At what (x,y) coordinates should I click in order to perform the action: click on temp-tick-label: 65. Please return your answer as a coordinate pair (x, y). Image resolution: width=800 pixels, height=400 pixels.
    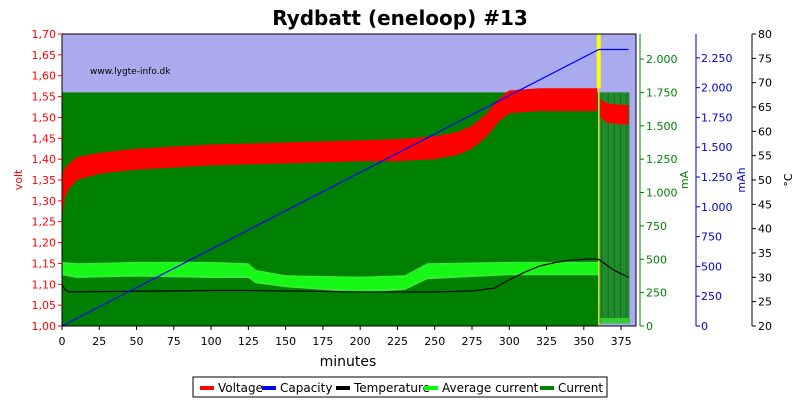
    Looking at the image, I should click on (765, 107).